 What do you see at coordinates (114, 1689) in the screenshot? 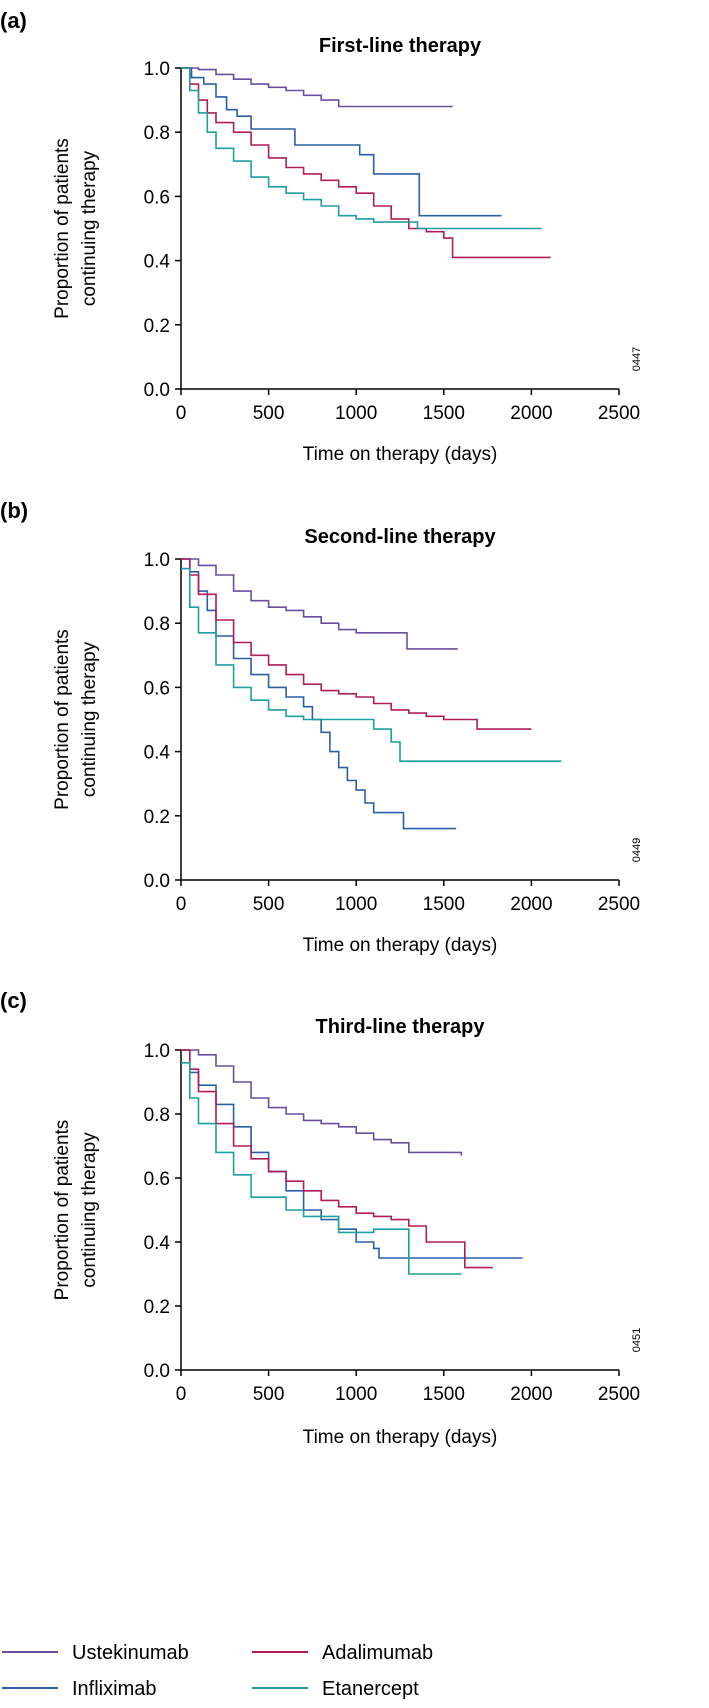
I see `legend-label: Infliximab` at bounding box center [114, 1689].